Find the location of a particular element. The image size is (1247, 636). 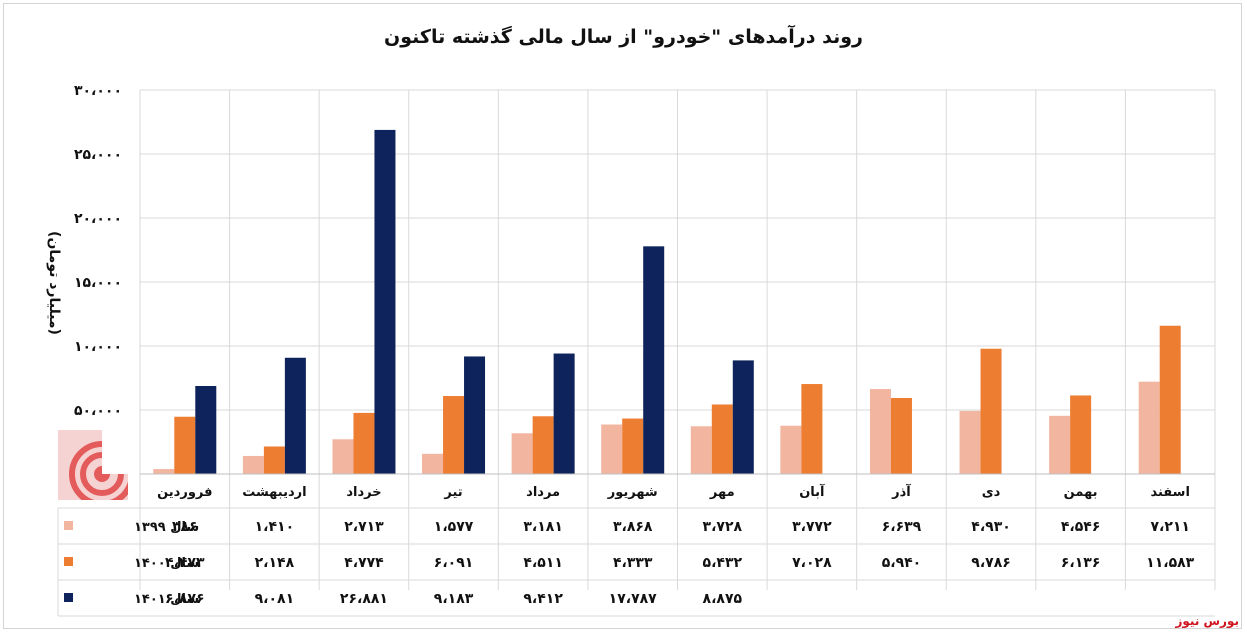

y-tick-label: ۵۰،۰۰۰ is located at coordinates (98, 411).